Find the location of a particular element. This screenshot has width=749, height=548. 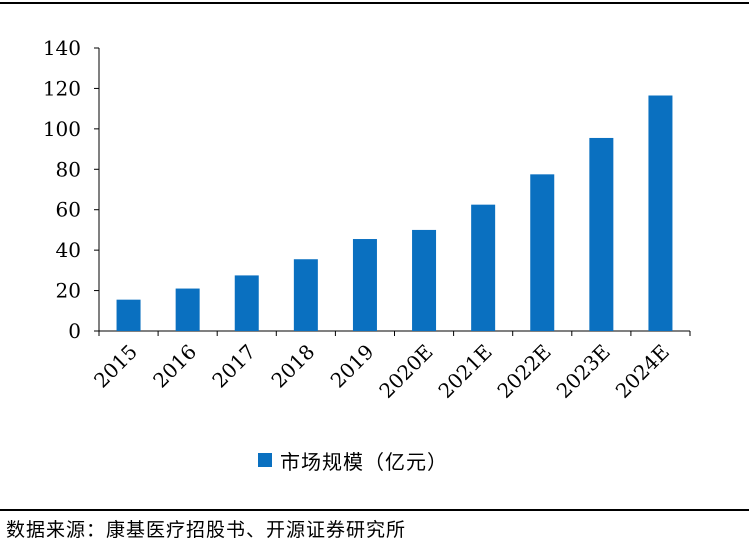

y-tick-label: 20 is located at coordinates (68, 291).